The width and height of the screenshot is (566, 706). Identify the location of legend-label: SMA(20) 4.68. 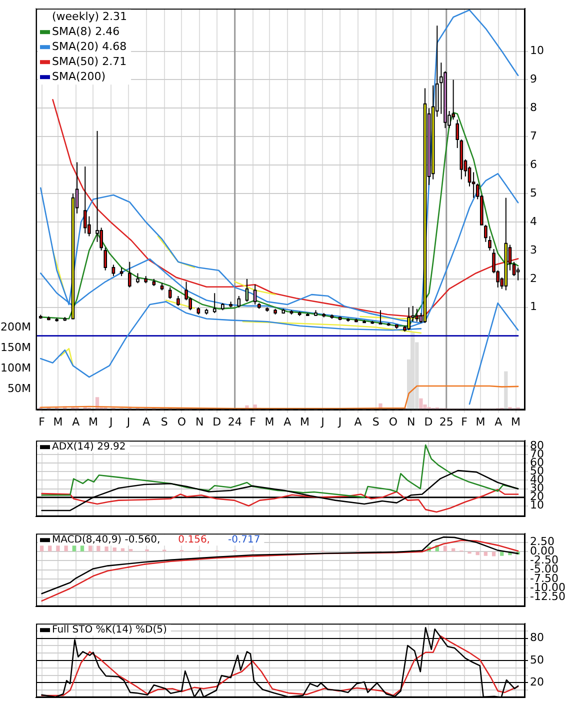
(89, 46).